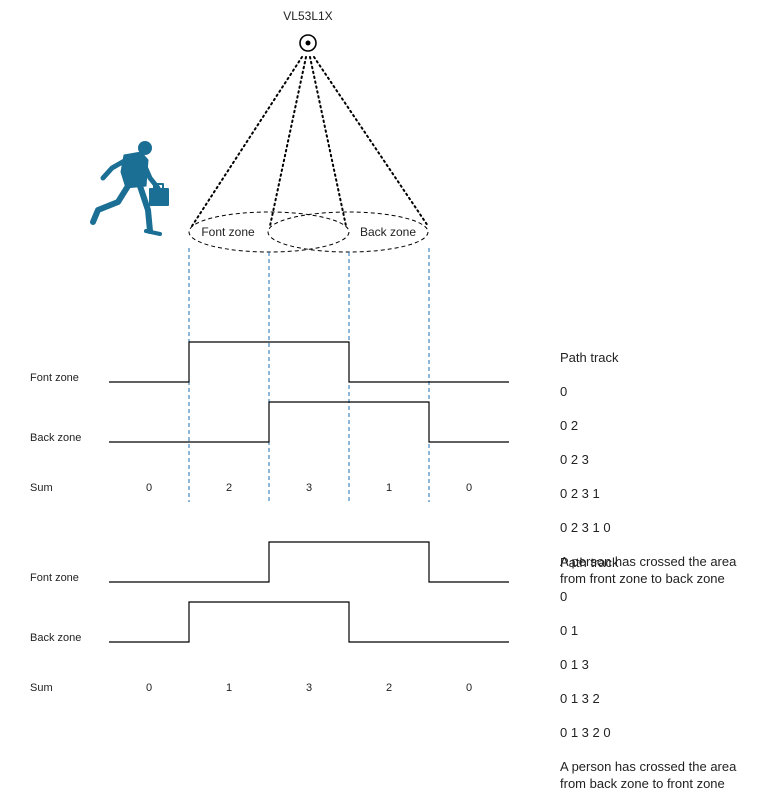 The width and height of the screenshot is (773, 809). Describe the element at coordinates (41, 688) in the screenshot. I see `timing2-sum-label: Sum` at that location.